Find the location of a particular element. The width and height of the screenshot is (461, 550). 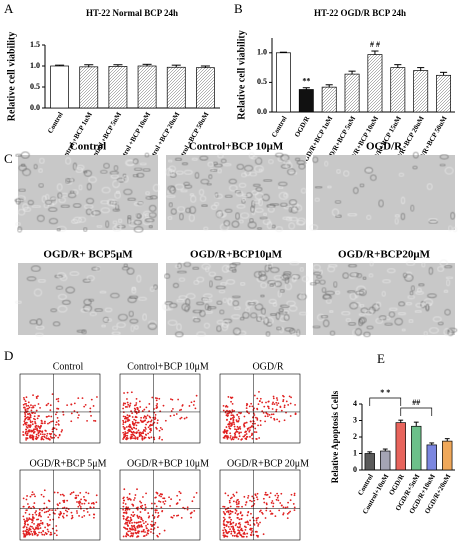

plot-frame is located at coordinates (260, 408).